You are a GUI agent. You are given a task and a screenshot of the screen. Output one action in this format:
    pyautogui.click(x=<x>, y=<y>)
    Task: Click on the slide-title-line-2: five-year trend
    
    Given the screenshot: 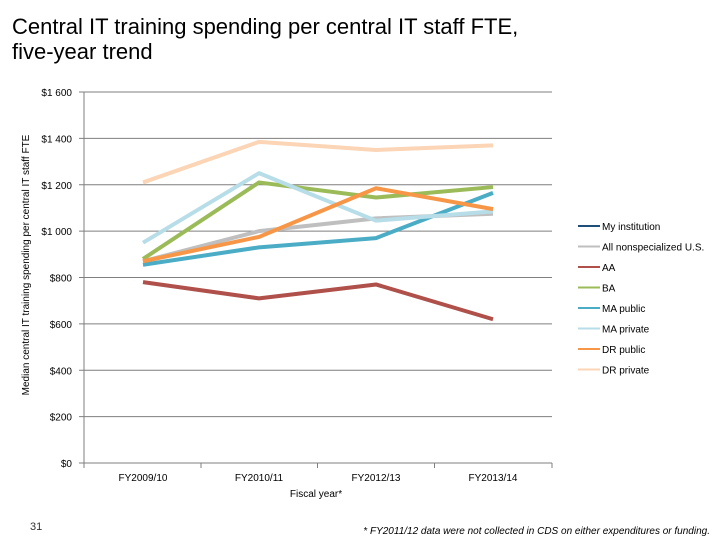 What is the action you would take?
    pyautogui.click(x=82, y=51)
    